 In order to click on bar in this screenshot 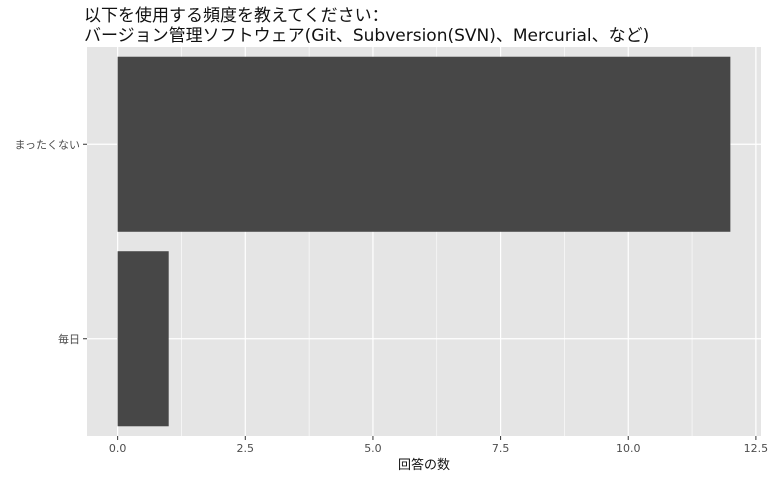, I will do `click(143, 339)`.